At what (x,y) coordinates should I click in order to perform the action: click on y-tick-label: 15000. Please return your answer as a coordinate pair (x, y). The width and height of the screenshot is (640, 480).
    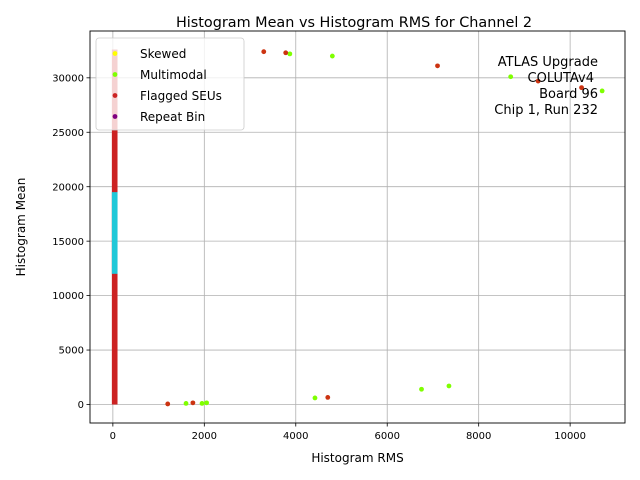
    Looking at the image, I should click on (68, 242).